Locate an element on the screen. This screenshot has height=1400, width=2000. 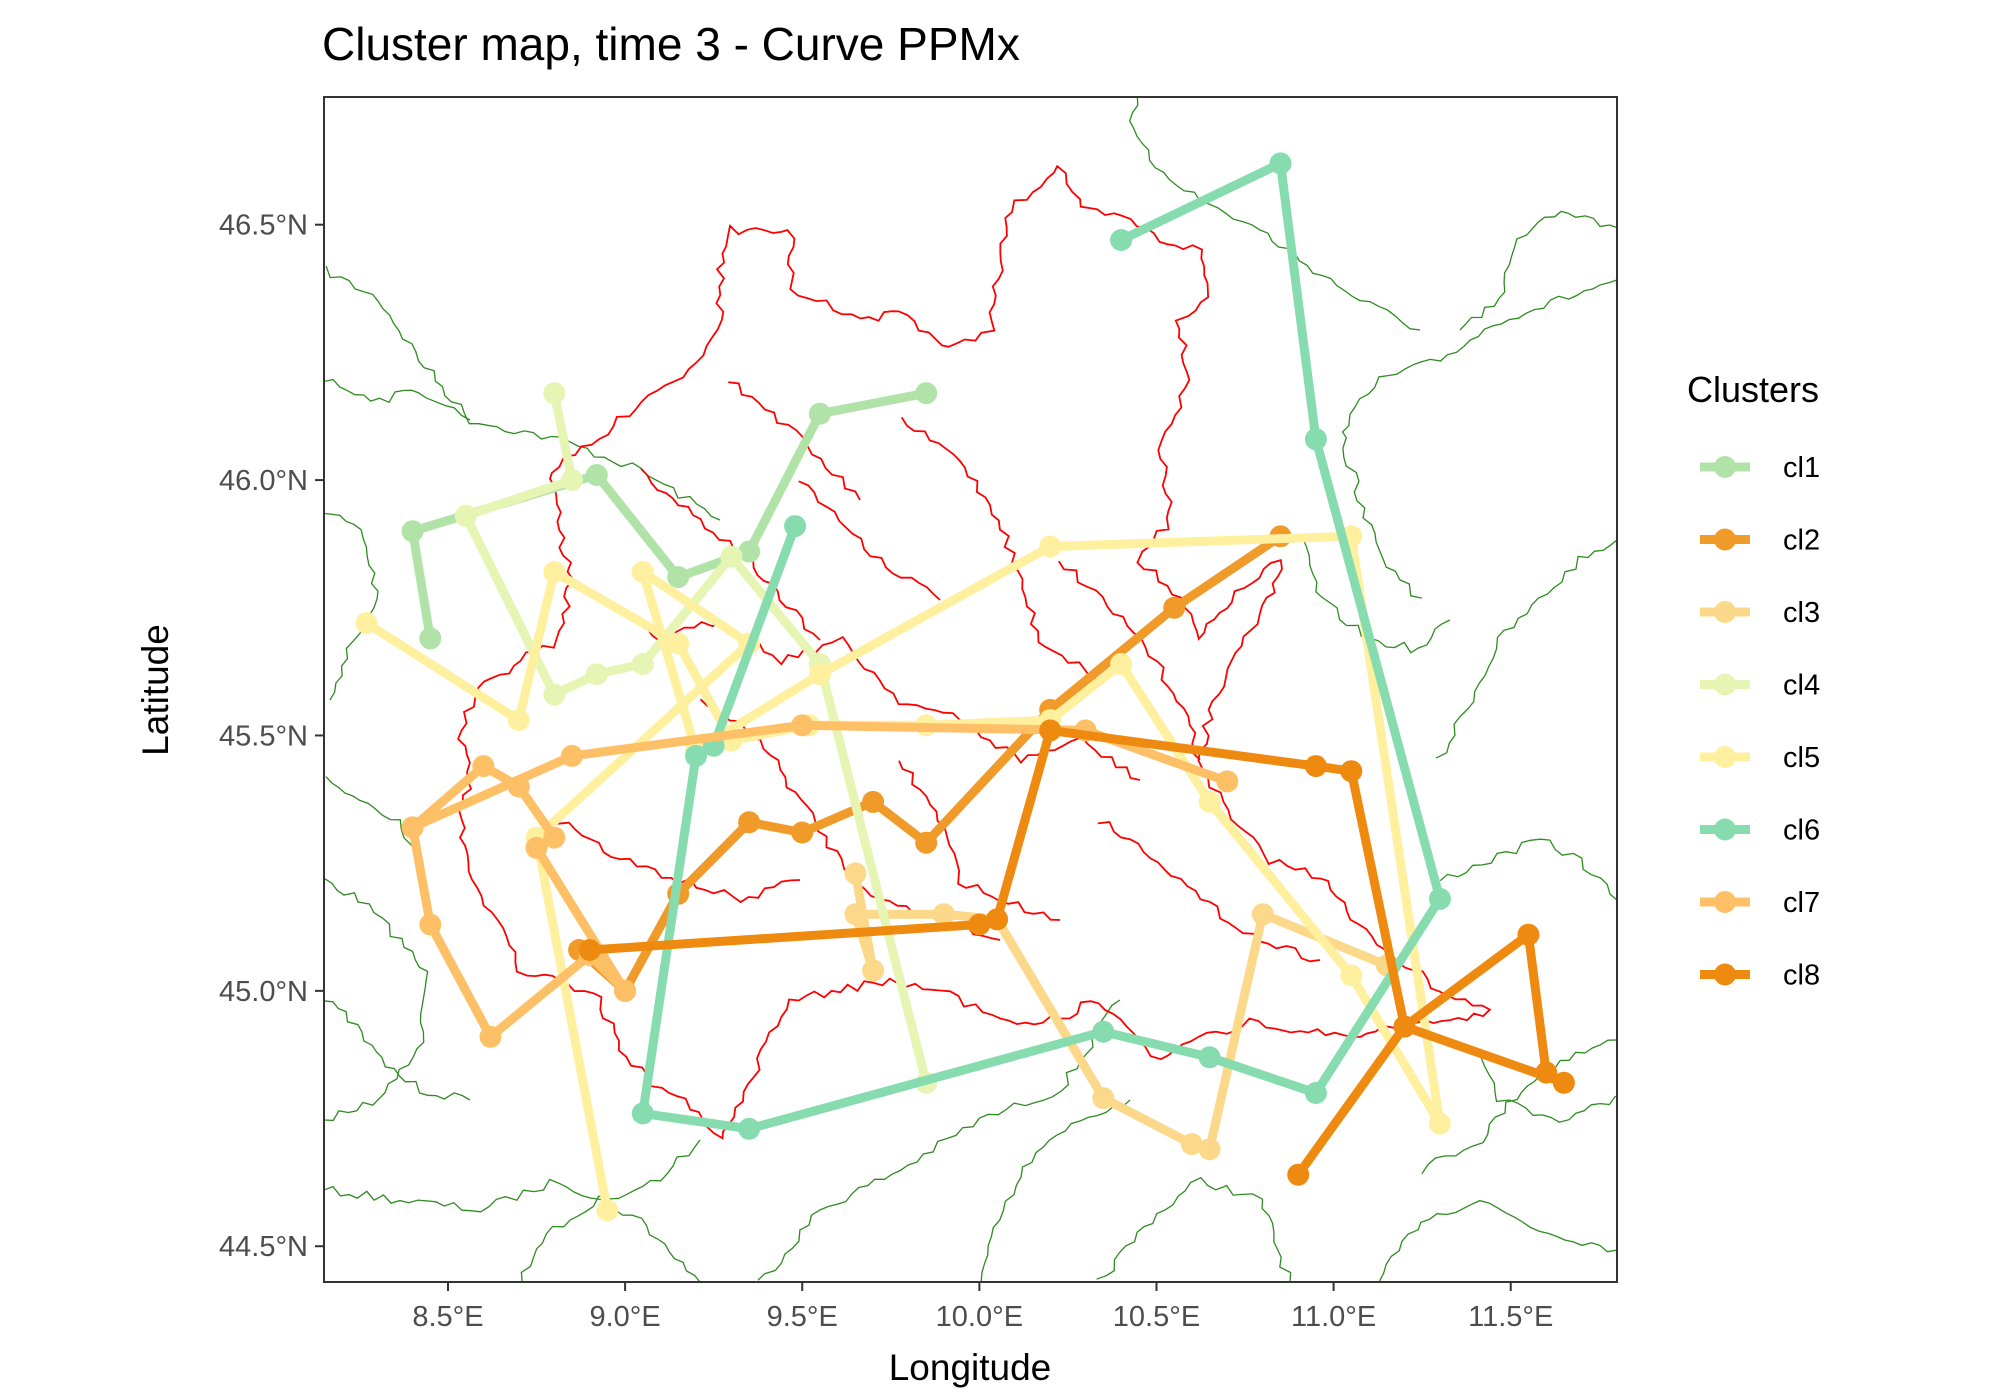
y-tick-label: 44.5°N is located at coordinates (263, 1247).